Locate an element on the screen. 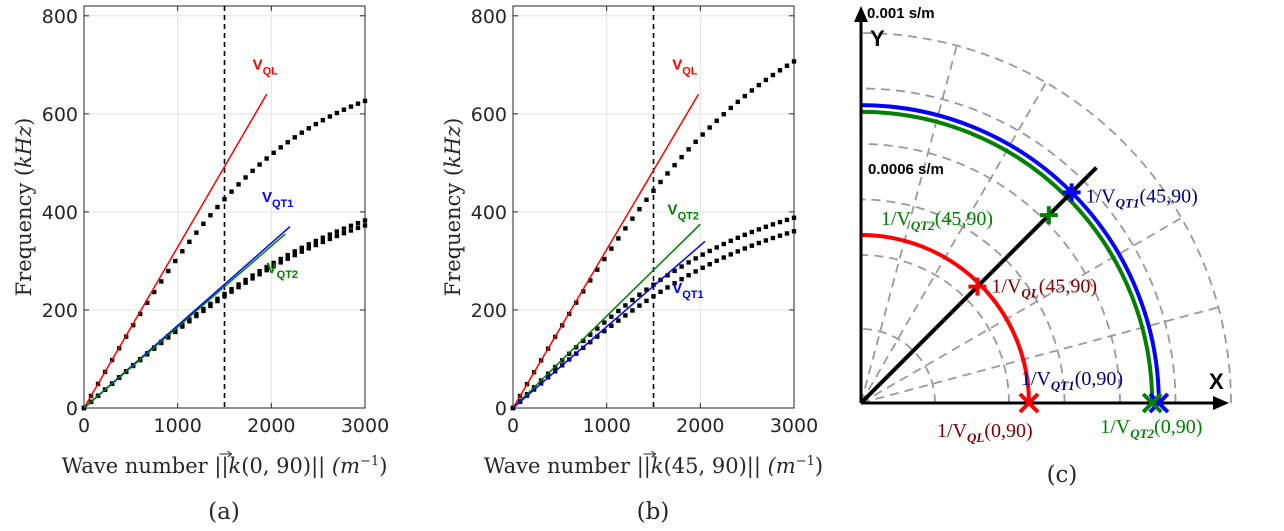 Image resolution: width=1284 pixels, height=531 pixels. fit-line-qt2 is located at coordinates (606, 316).